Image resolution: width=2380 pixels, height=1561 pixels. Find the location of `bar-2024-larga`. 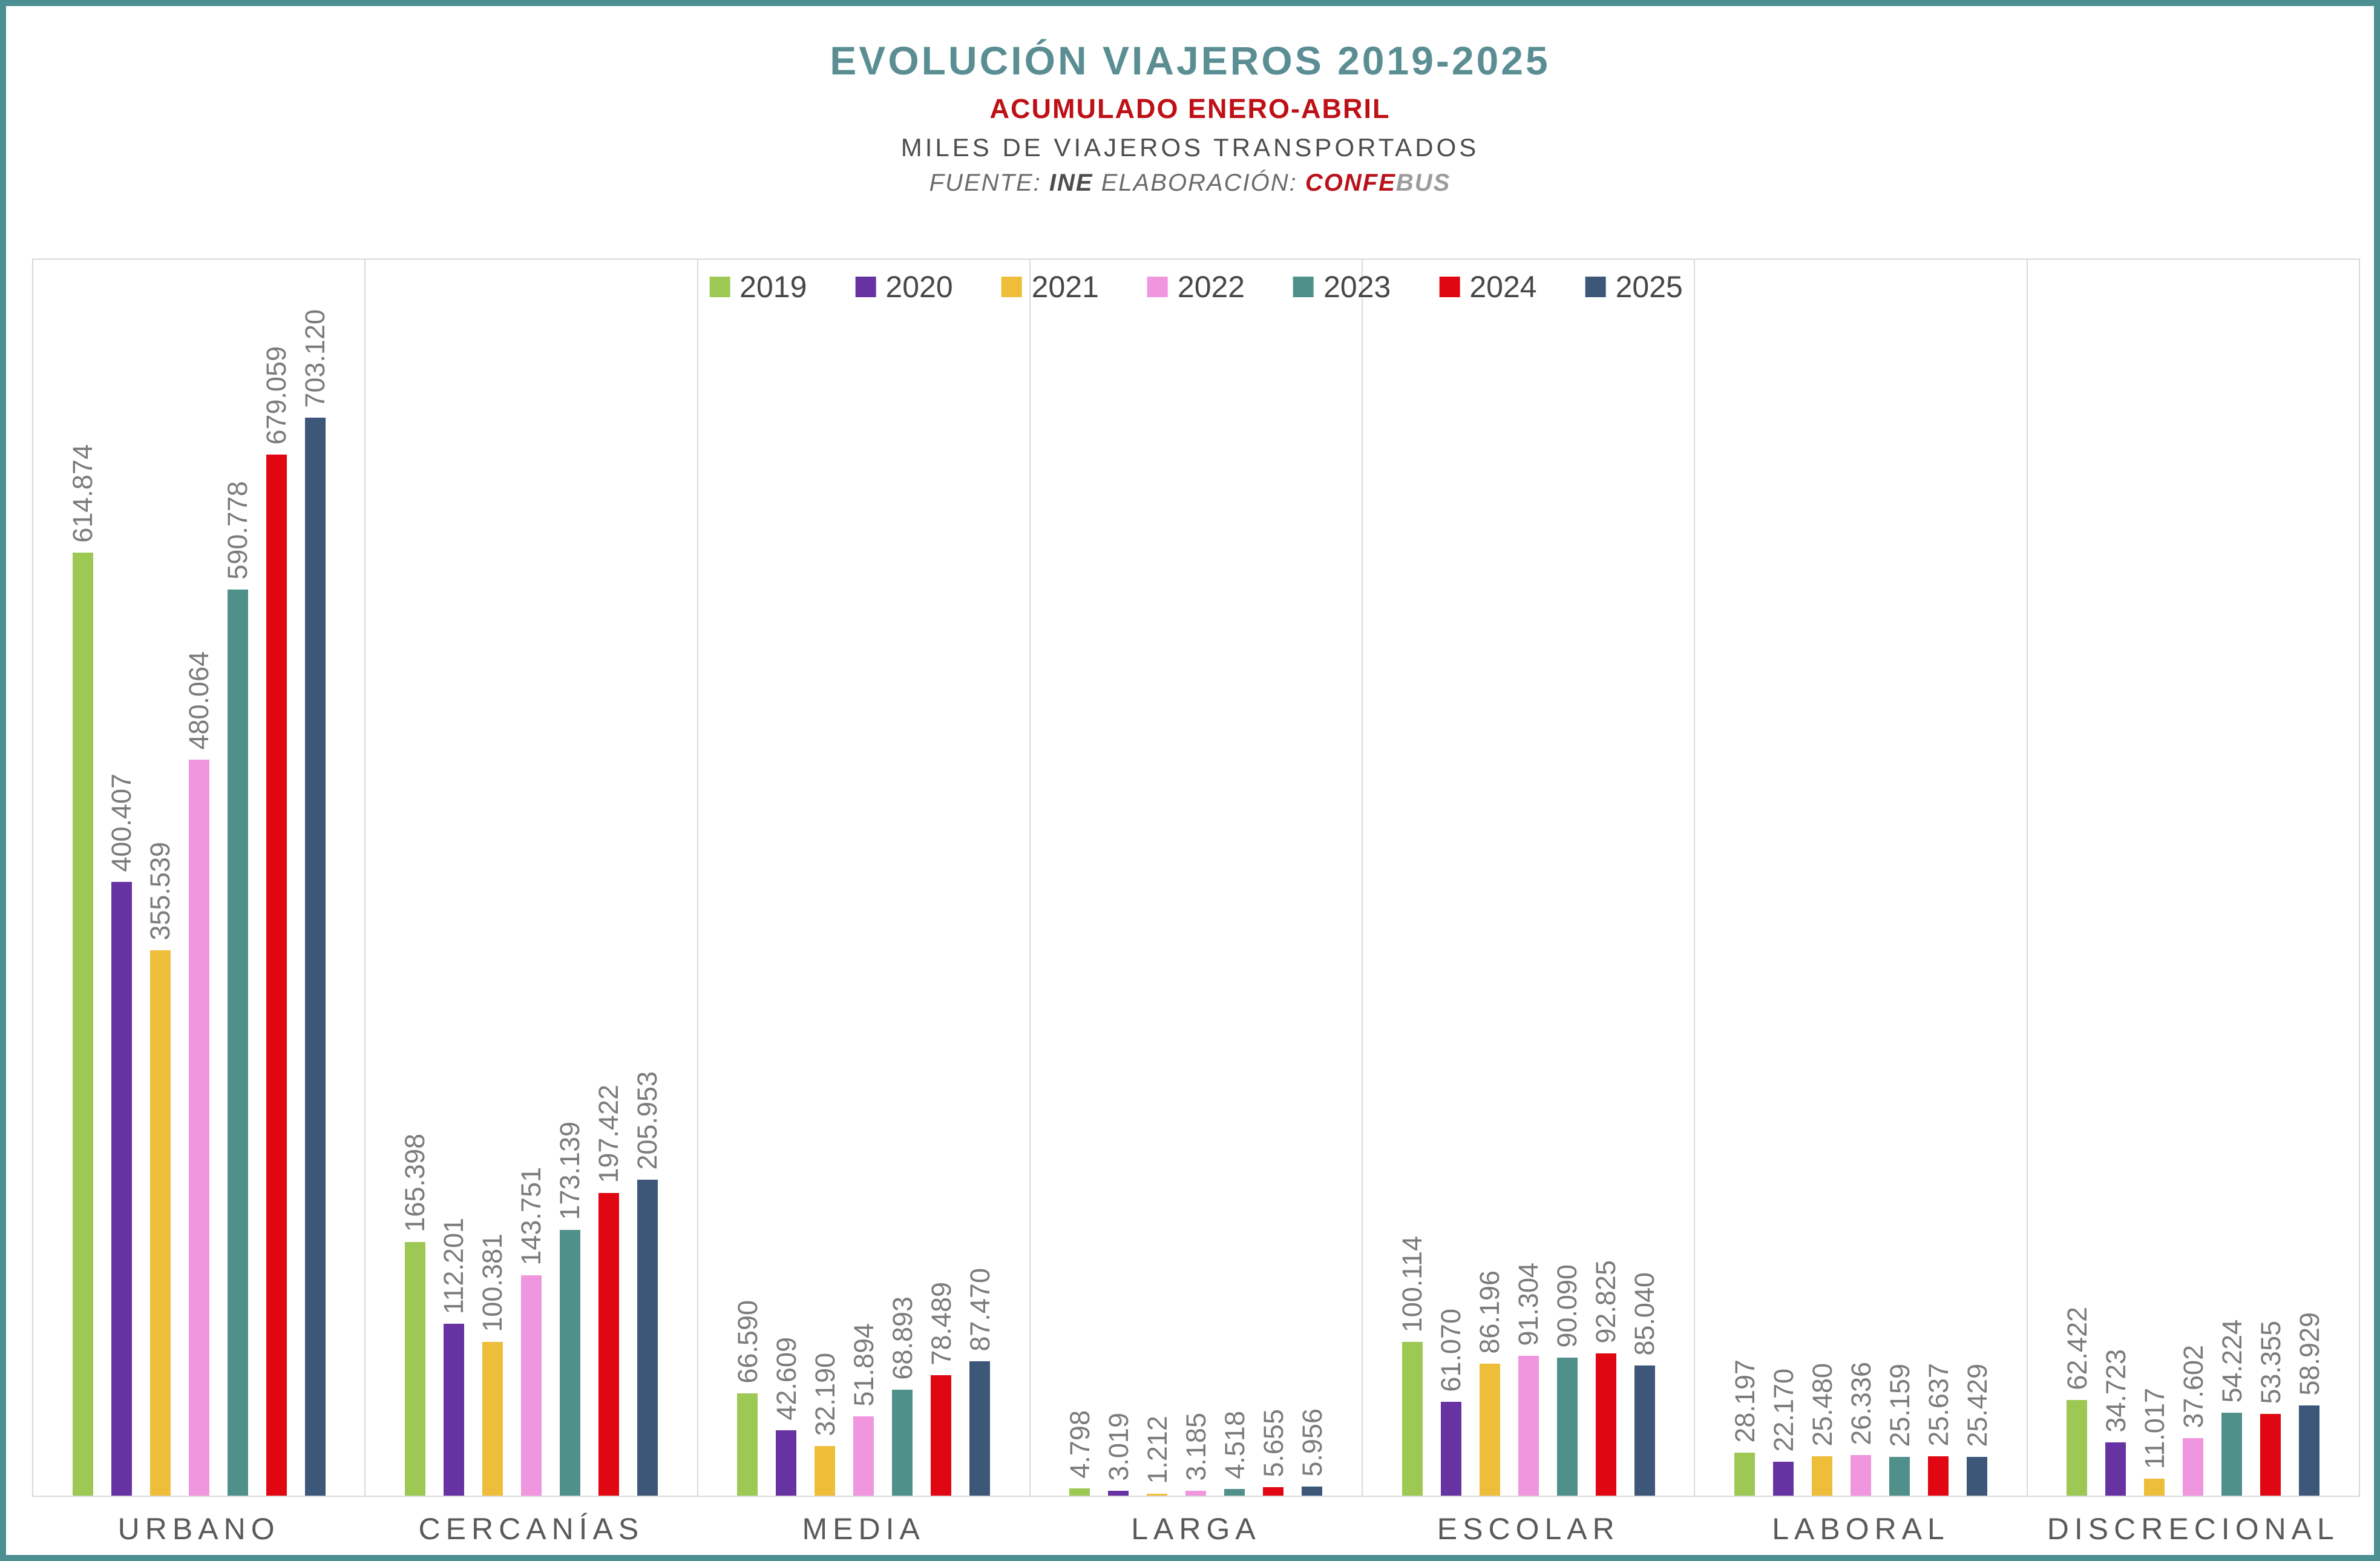

bar-2024-larga is located at coordinates (1273, 1491).